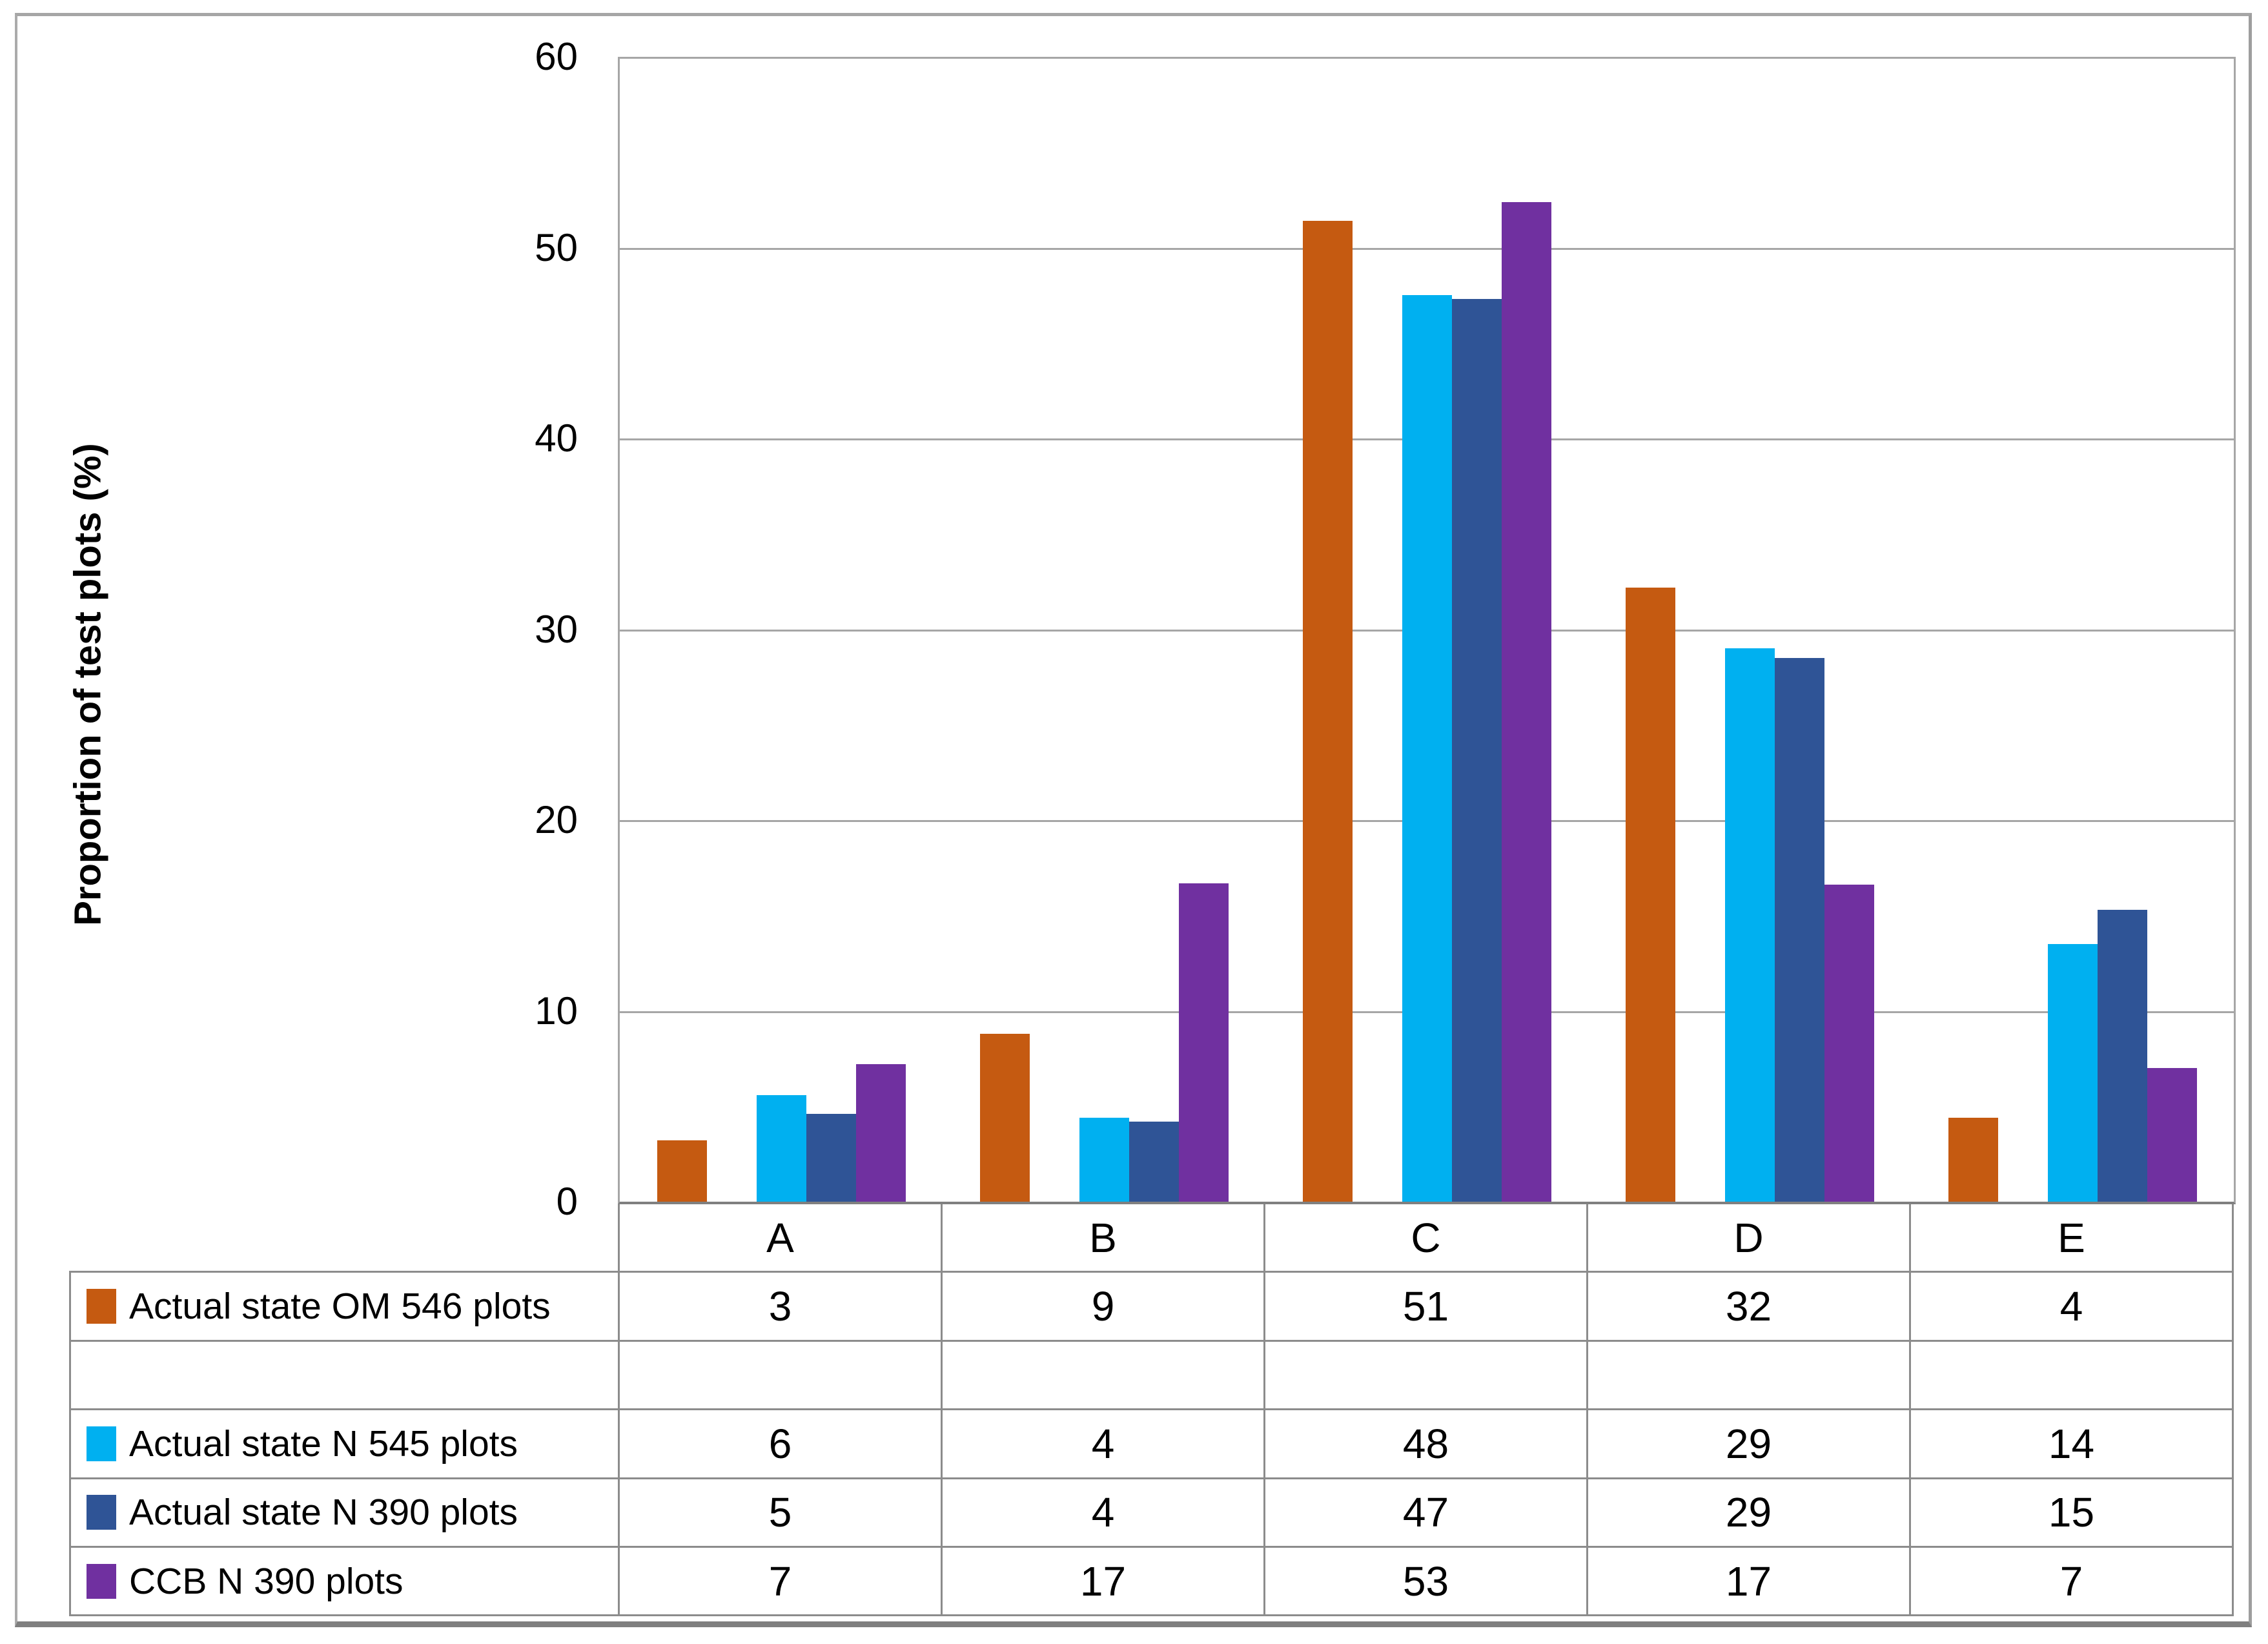 The width and height of the screenshot is (2268, 1644). I want to click on bar-B-series3, so click(1154, 1161).